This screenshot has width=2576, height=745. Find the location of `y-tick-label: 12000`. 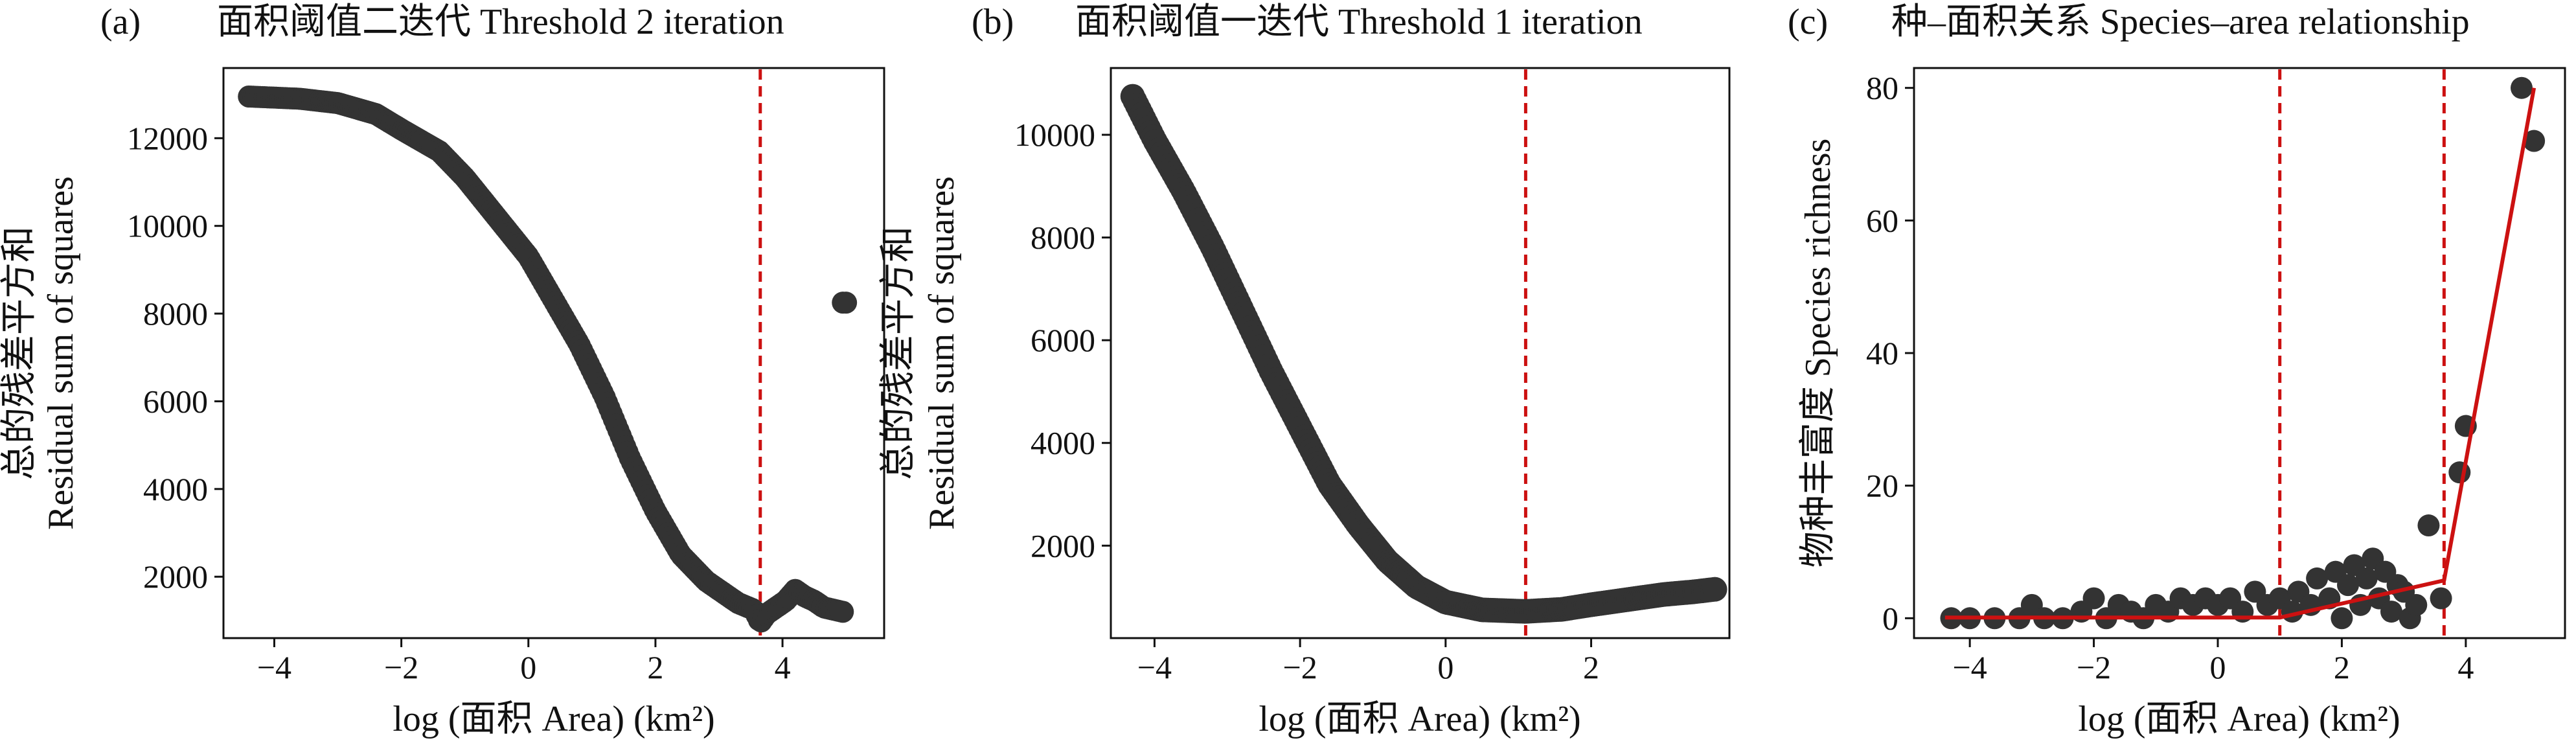

y-tick-label: 12000 is located at coordinates (167, 138).